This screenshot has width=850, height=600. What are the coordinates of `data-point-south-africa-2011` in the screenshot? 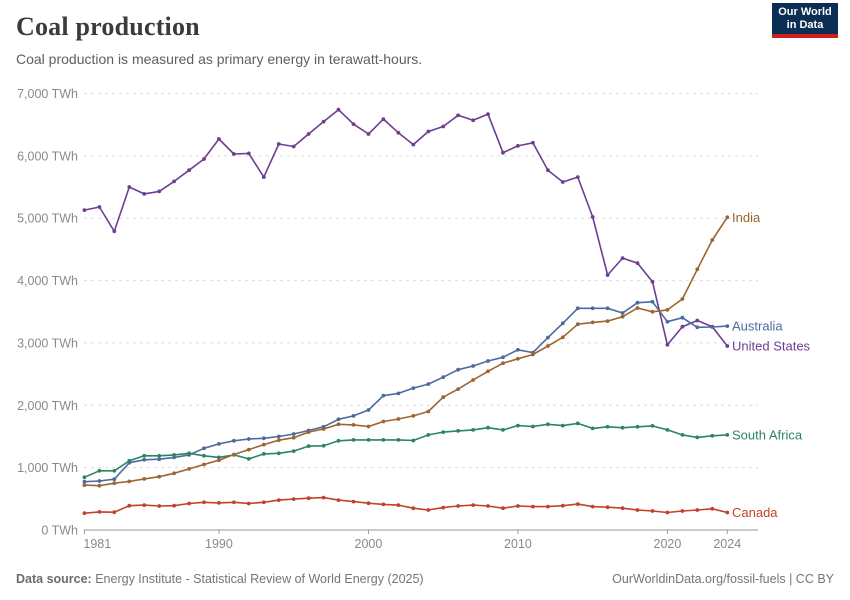 It's located at (533, 426).